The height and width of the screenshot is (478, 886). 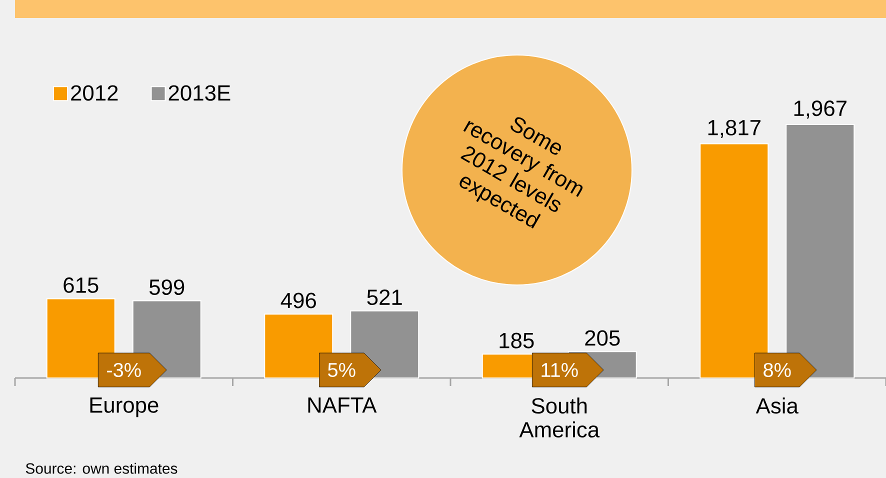 I want to click on data-label: 1,817, so click(x=734, y=129).